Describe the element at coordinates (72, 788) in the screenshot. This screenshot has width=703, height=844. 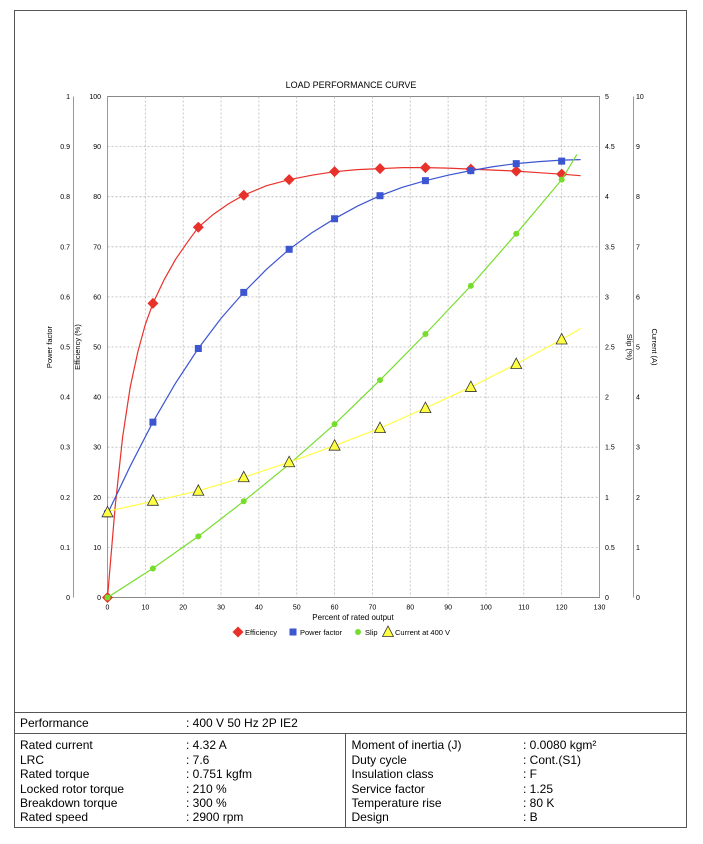
I see `spec-label-locked-rotor-torque: Locked rotor torque` at that location.